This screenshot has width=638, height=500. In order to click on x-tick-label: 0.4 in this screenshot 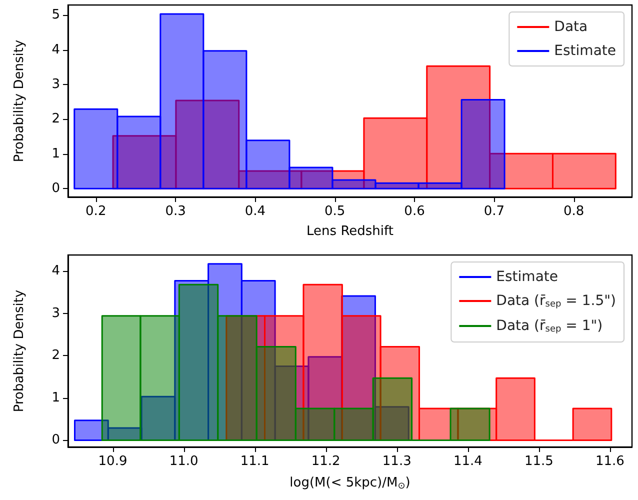, I will do `click(255, 211)`.